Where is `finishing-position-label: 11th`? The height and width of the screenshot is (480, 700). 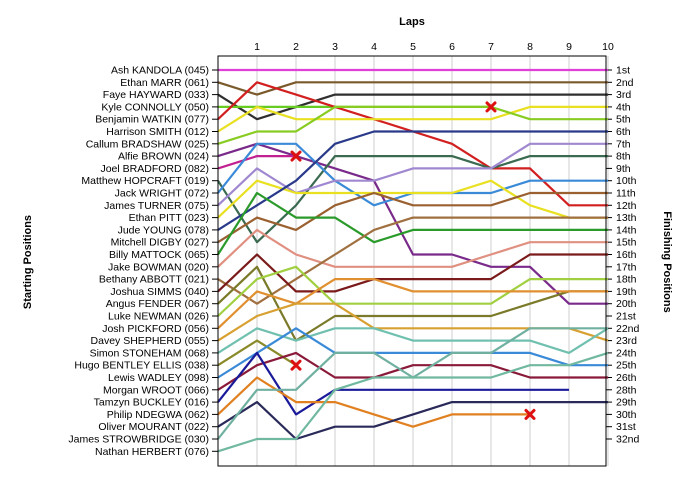 finishing-position-label: 11th is located at coordinates (626, 194).